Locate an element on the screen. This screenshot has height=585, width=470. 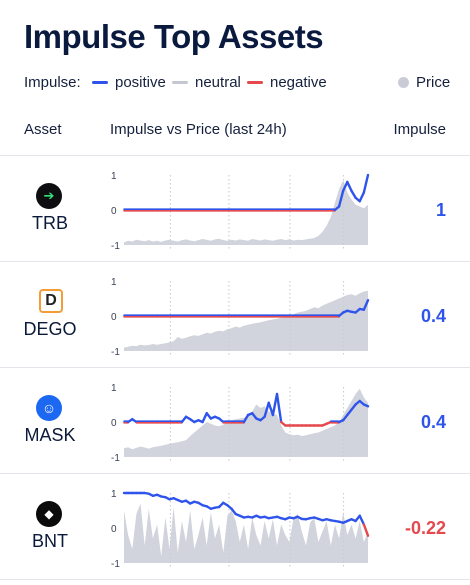
bnt-logo-icon: ◆ is located at coordinates (49, 514).